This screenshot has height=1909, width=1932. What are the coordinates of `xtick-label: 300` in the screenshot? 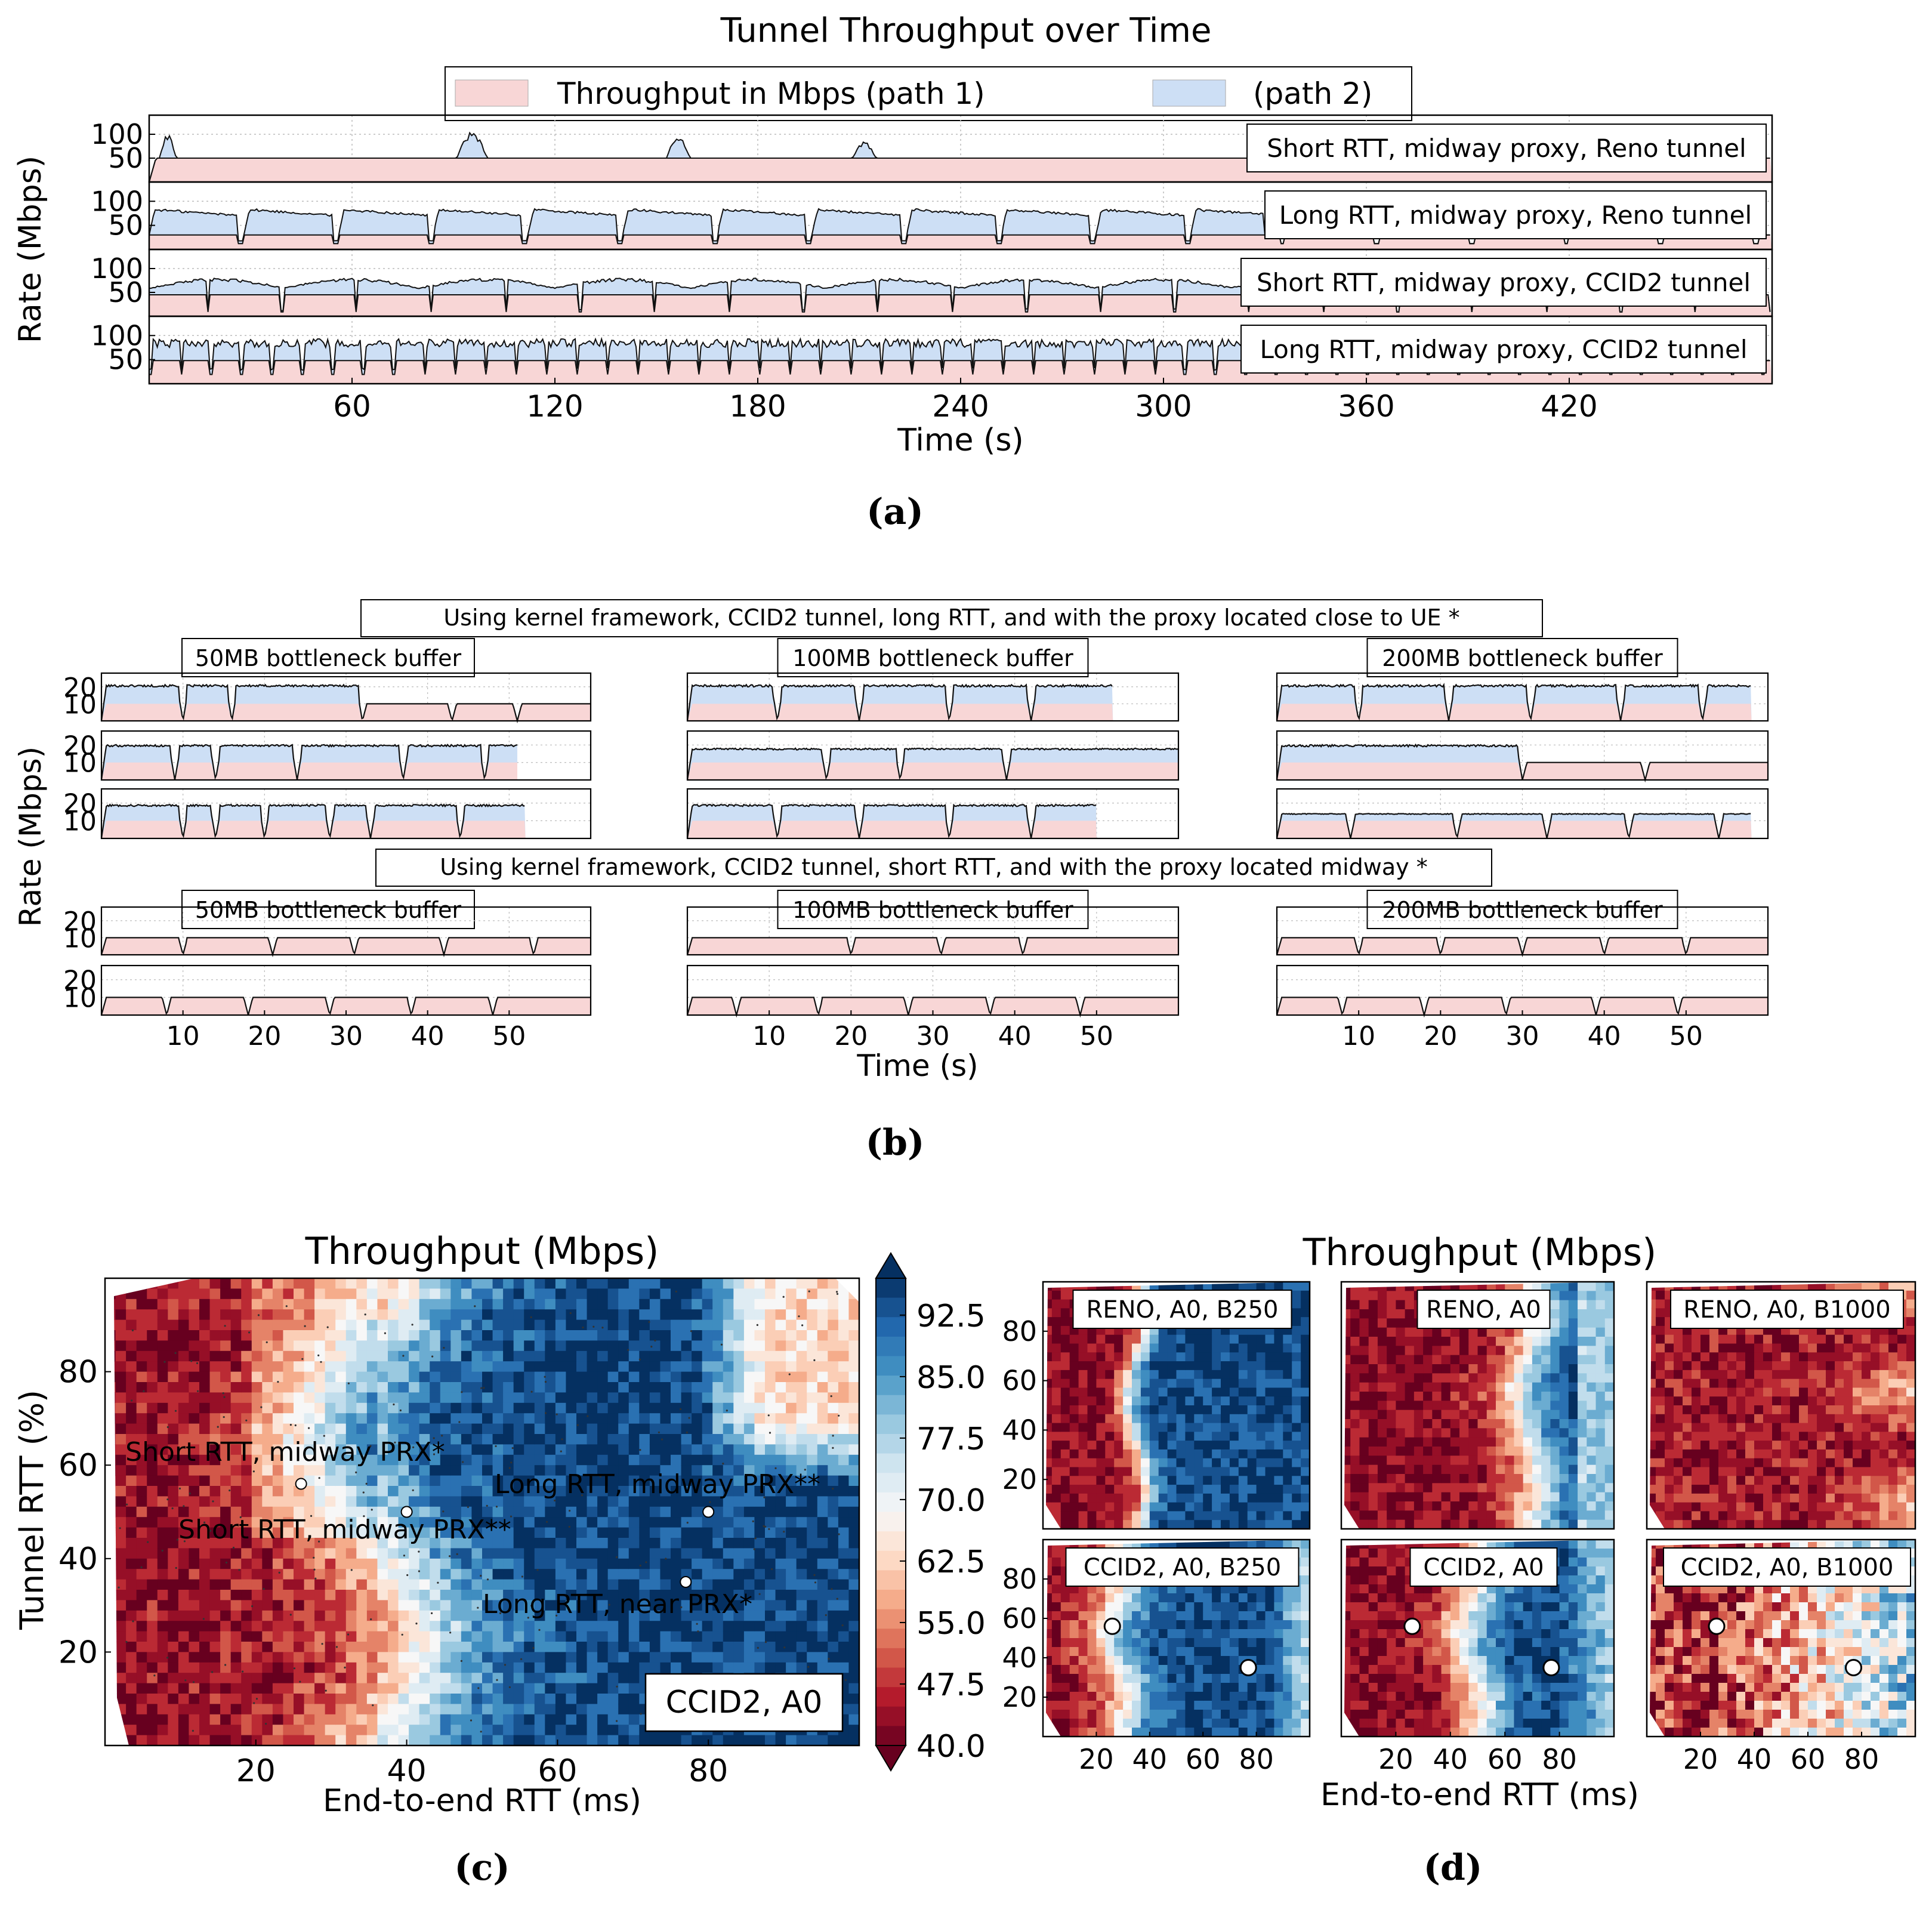 It's located at (1163, 406).